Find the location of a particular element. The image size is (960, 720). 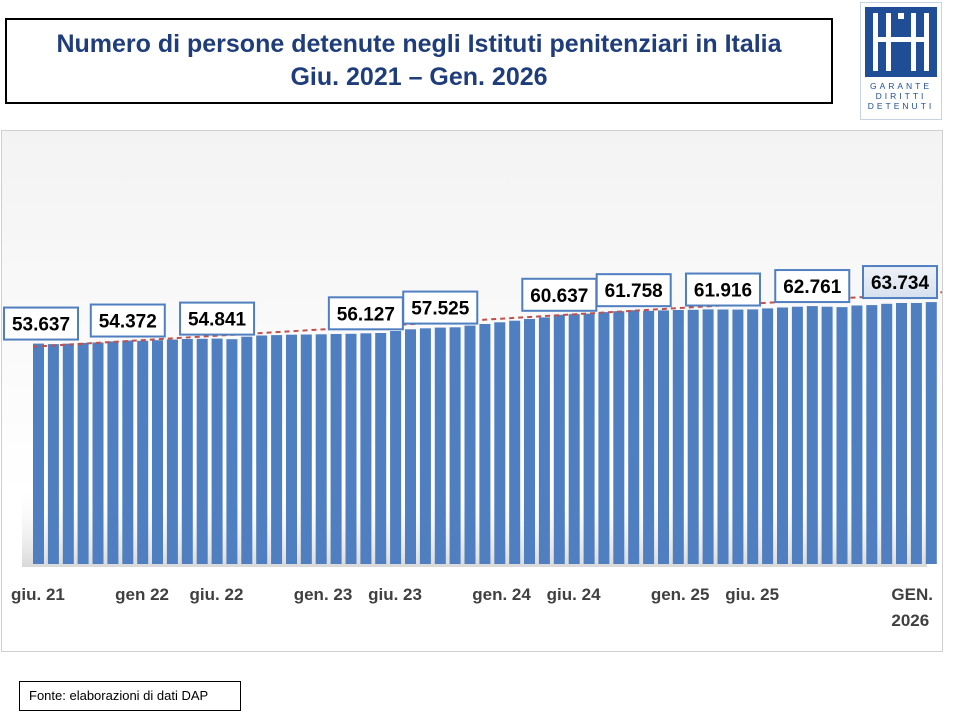

garante-logo: GARANTE DIRITTI DETENUTI is located at coordinates (901, 61).